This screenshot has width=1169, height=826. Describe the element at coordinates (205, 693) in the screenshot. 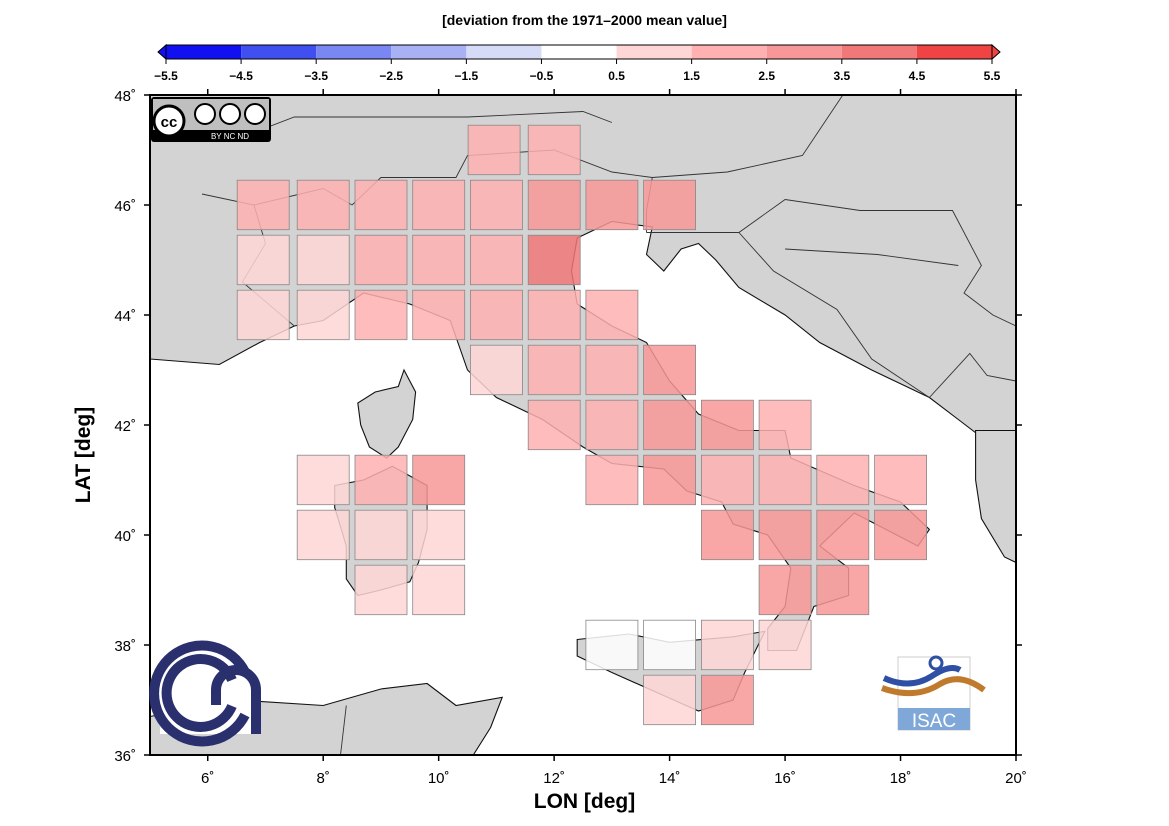

I see `cnr-logo-icon` at that location.